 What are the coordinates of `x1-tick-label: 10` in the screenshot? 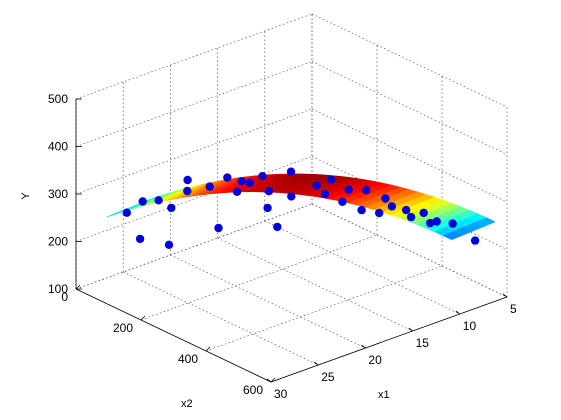 It's located at (470, 326).